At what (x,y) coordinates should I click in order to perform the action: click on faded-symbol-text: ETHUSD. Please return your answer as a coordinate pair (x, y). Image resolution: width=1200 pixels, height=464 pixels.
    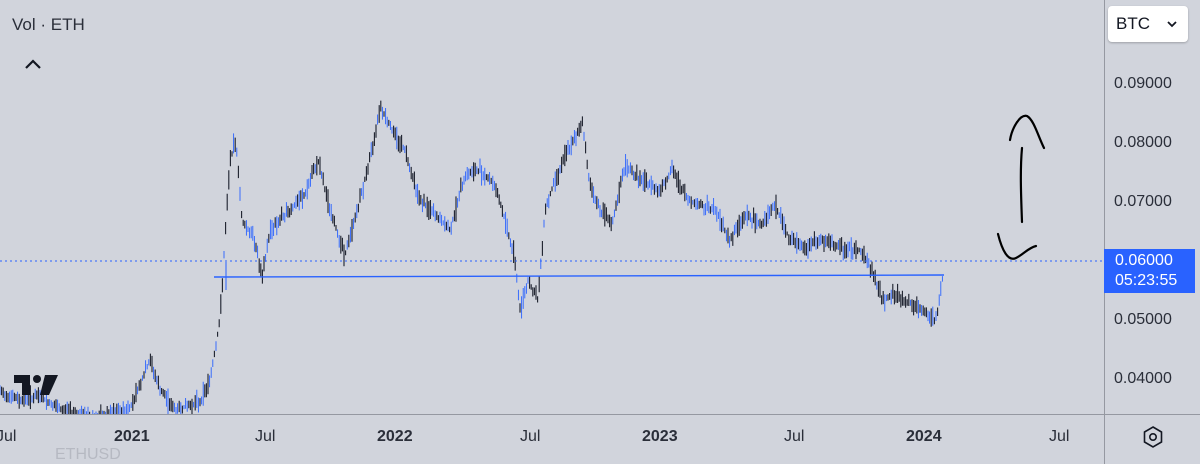
    Looking at the image, I should click on (88, 454).